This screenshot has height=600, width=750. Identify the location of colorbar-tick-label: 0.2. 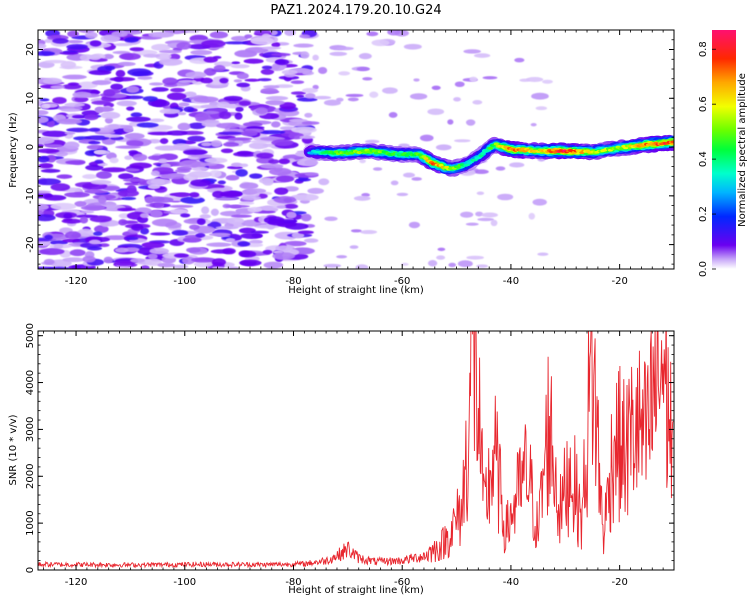
(703, 214).